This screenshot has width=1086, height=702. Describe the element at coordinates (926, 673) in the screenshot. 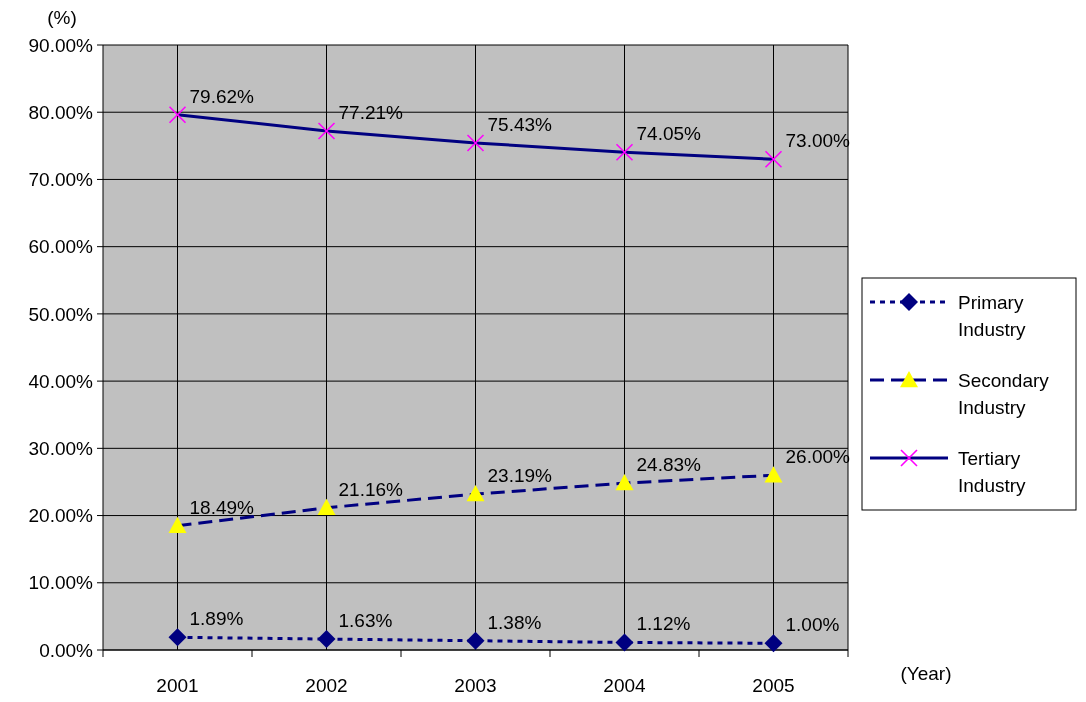

I see `x-axis-title: (Year)` at that location.